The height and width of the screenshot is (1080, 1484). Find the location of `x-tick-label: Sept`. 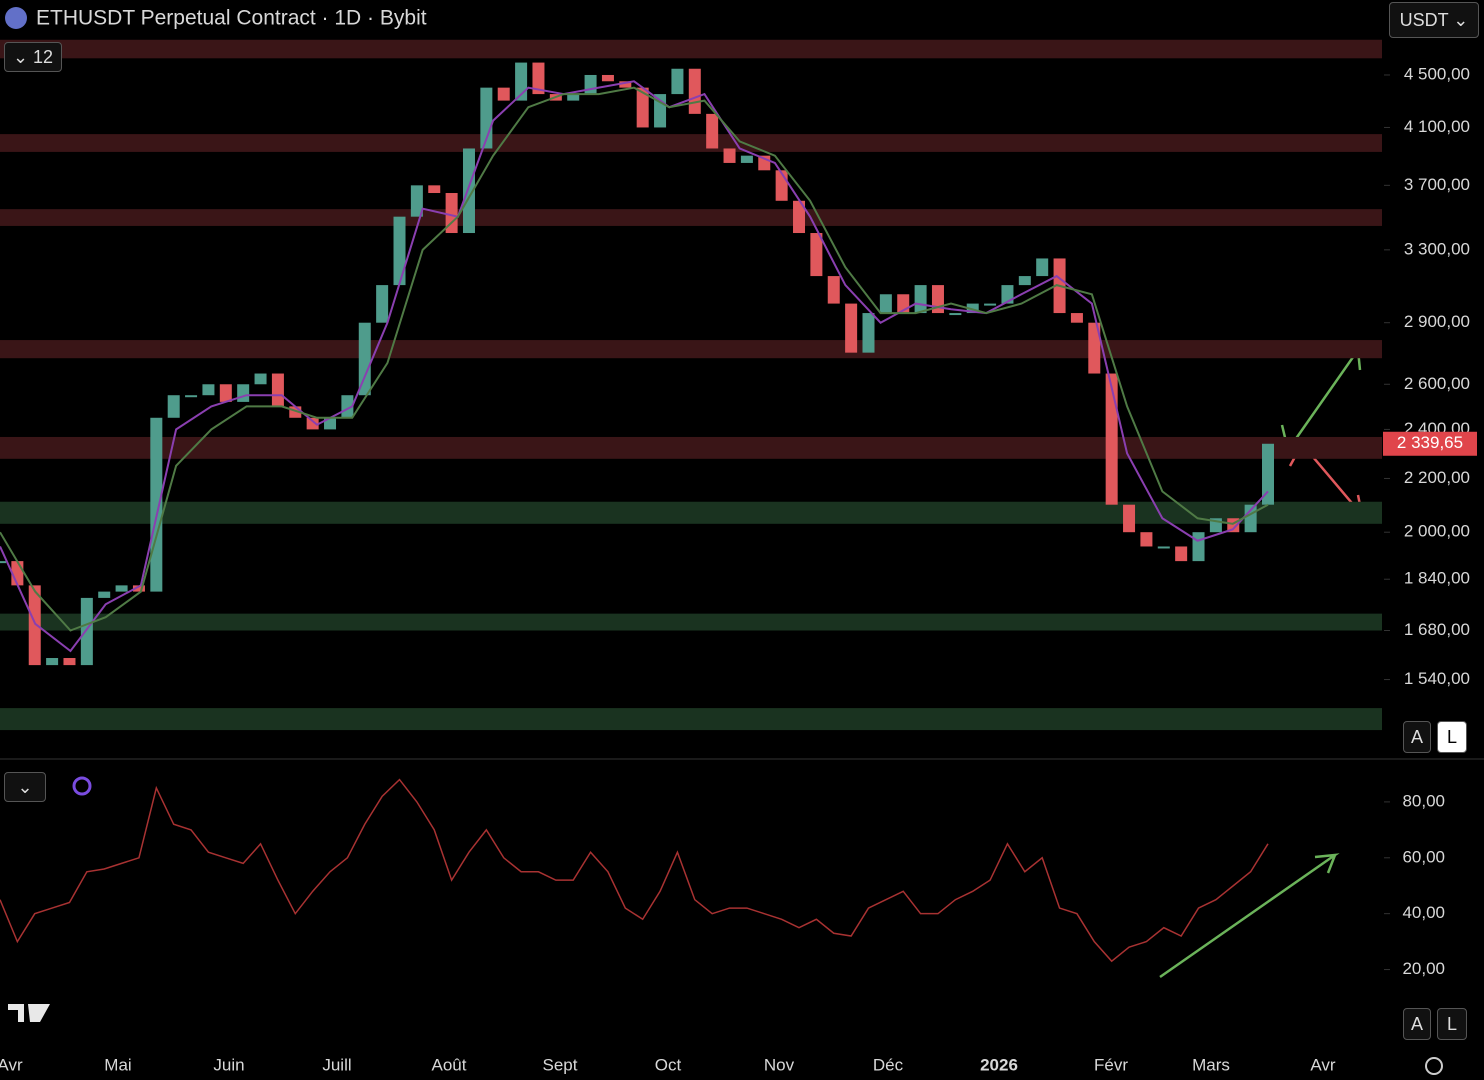

x-tick-label: Sept is located at coordinates (560, 1064).